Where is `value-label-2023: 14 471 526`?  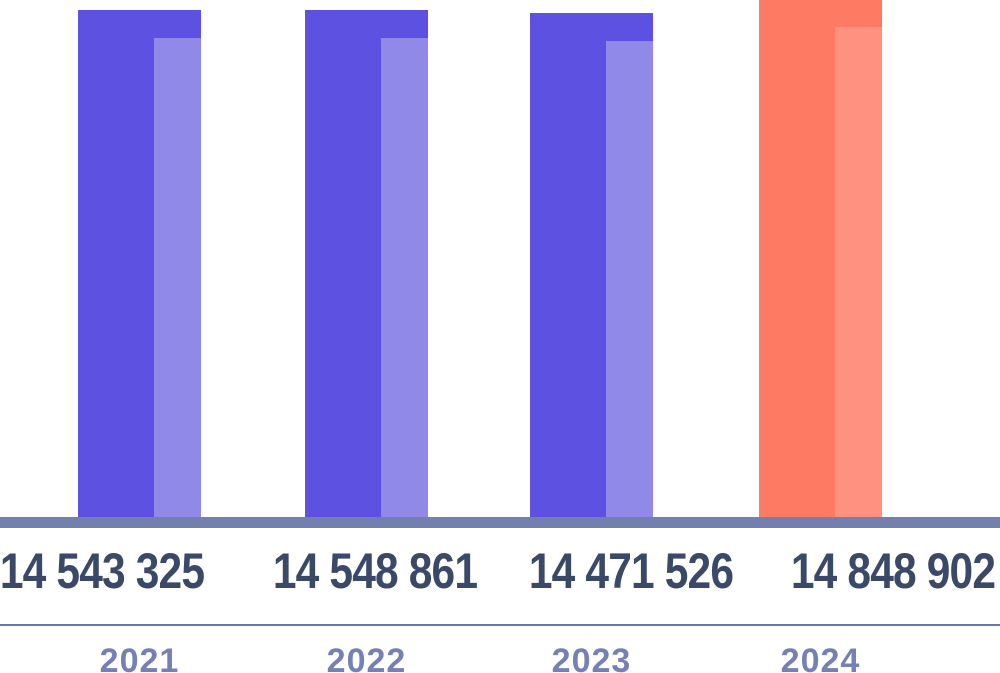 value-label-2023: 14 471 526 is located at coordinates (631, 571).